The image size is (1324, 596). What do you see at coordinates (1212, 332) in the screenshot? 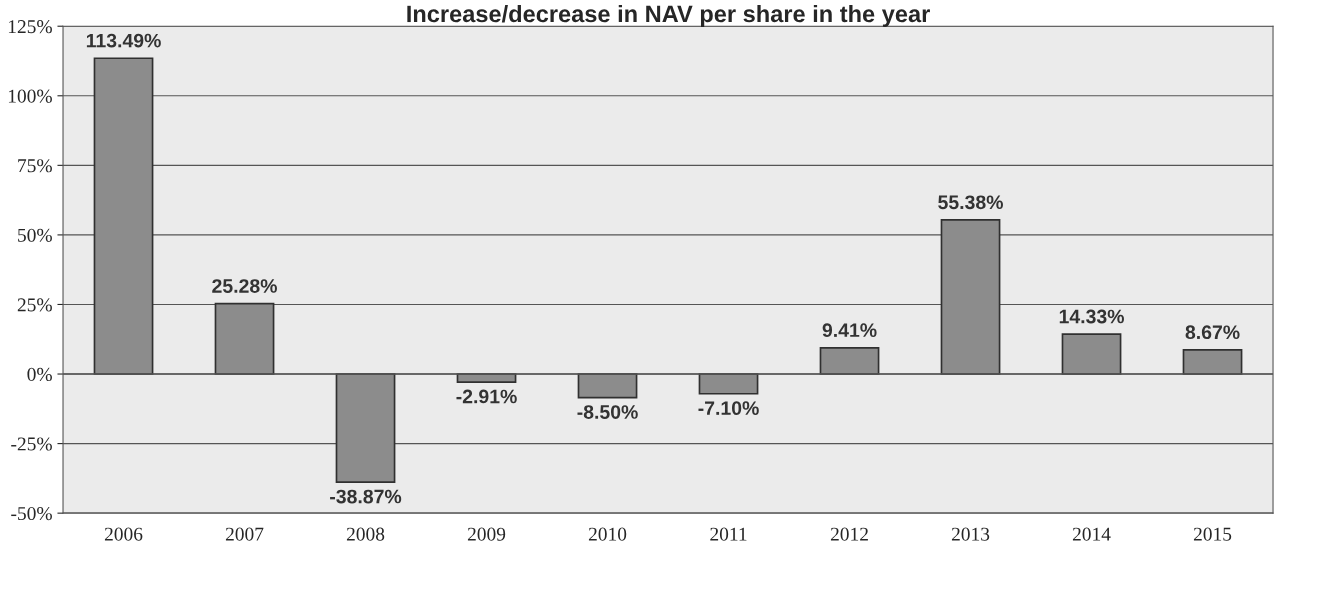
I see `data-label: 8.67%` at bounding box center [1212, 332].